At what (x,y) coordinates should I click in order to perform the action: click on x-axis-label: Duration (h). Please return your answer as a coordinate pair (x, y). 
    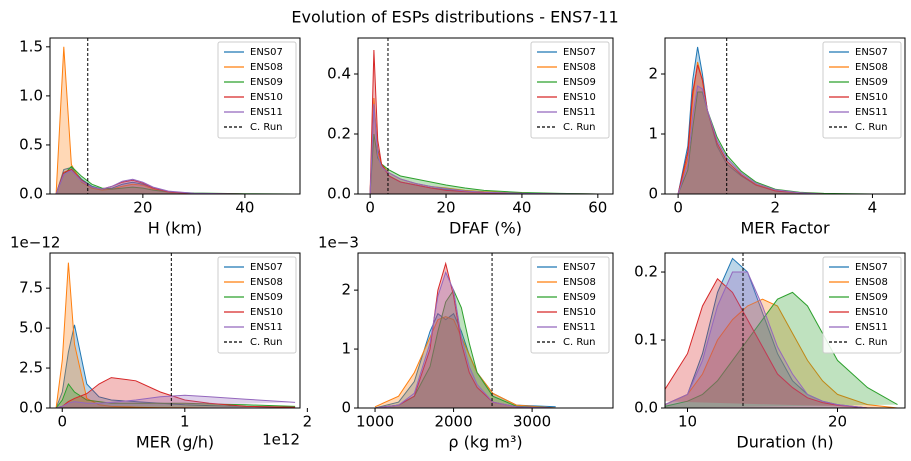
    Looking at the image, I should click on (784, 442).